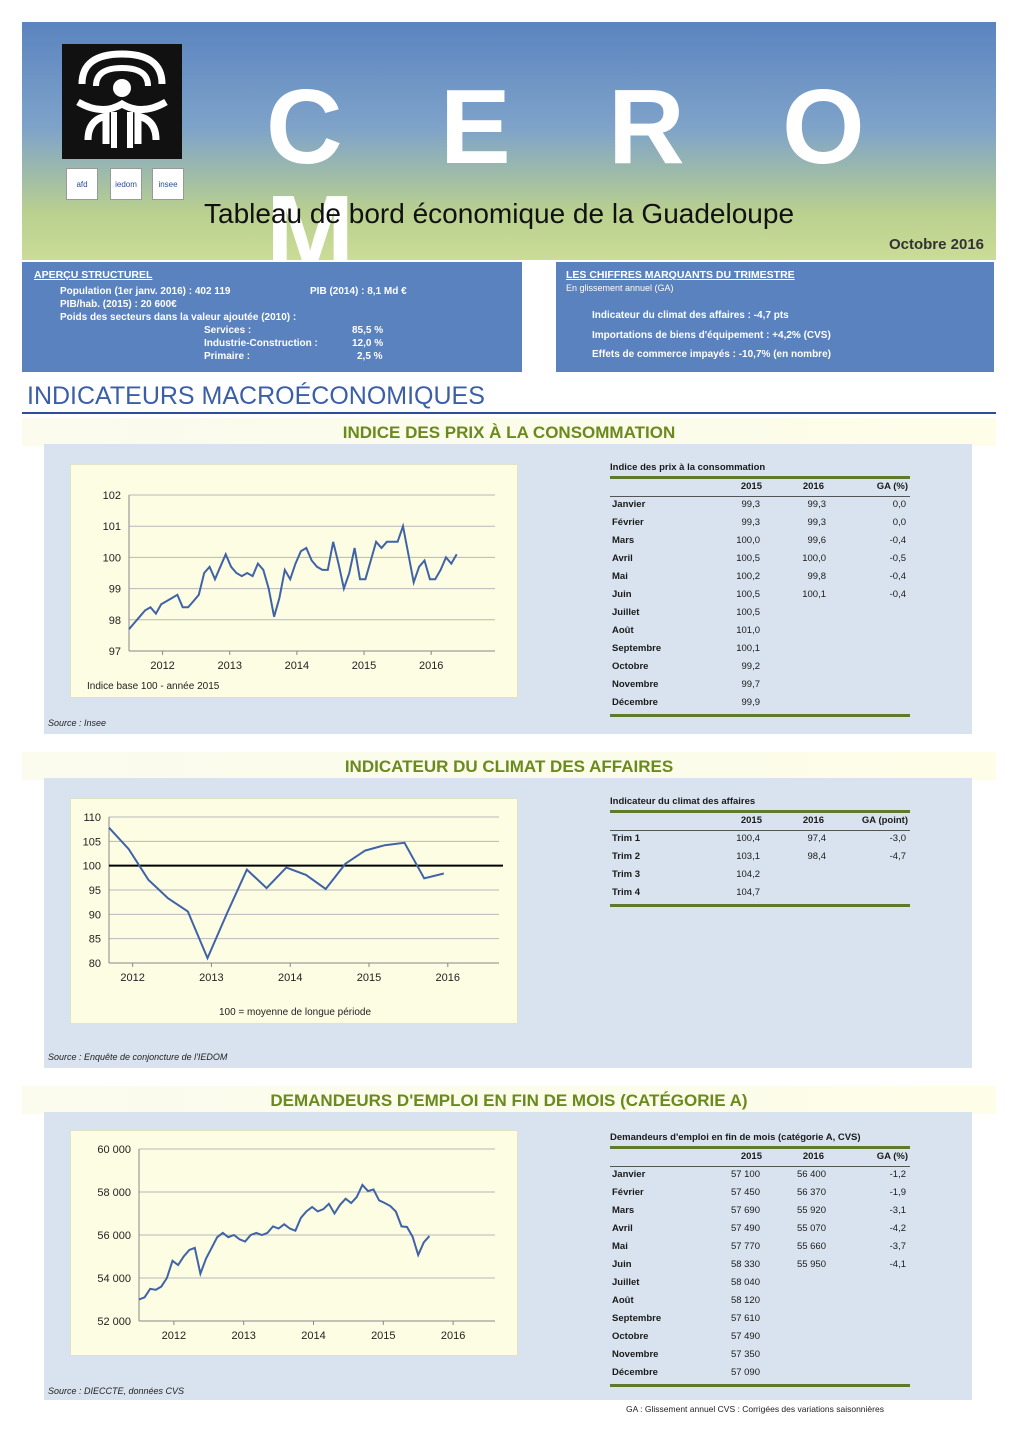 Image resolution: width=1024 pixels, height=1450 pixels. I want to click on iedom-logo: iedom, so click(126, 184).